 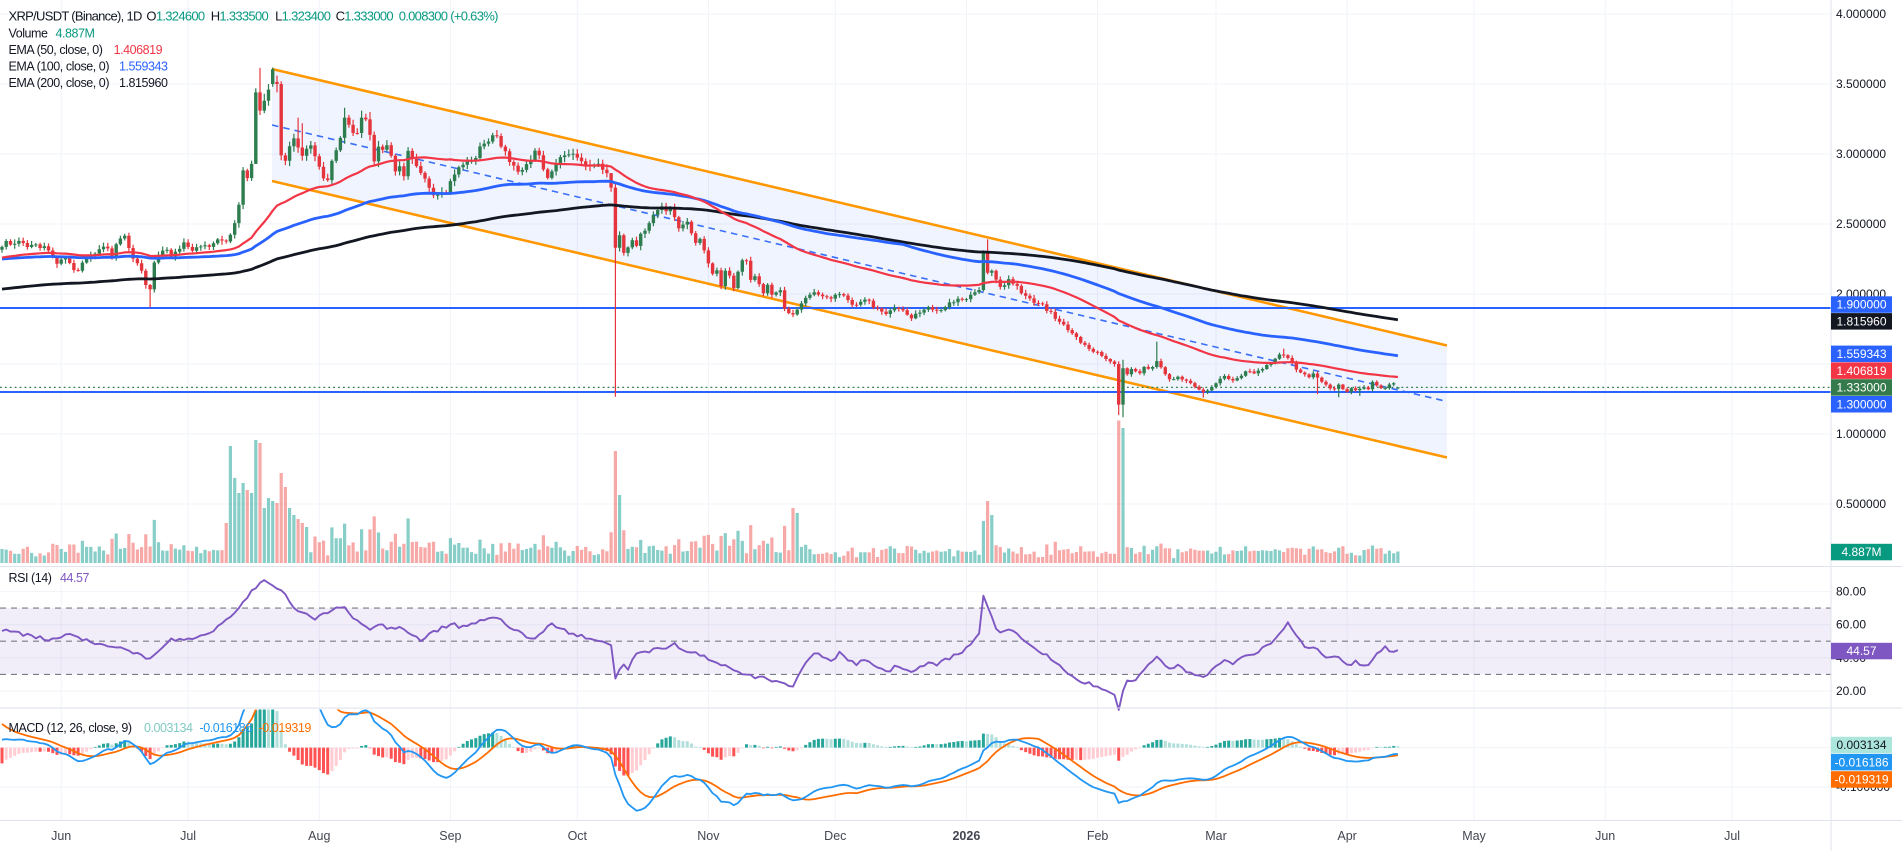 What do you see at coordinates (30, 578) in the screenshot?
I see `svg-text: RSI (14)` at bounding box center [30, 578].